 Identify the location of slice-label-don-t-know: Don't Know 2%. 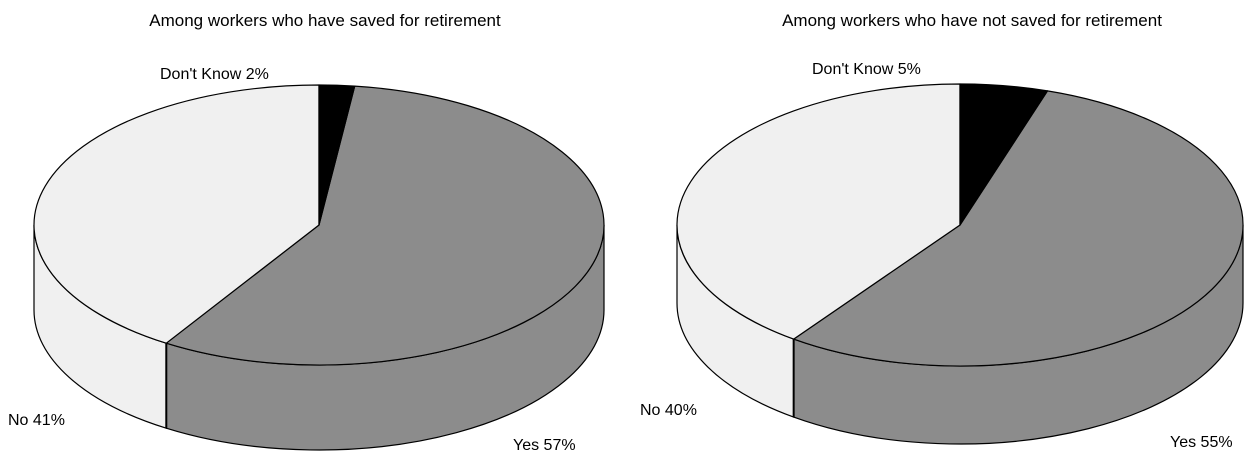
(214, 74).